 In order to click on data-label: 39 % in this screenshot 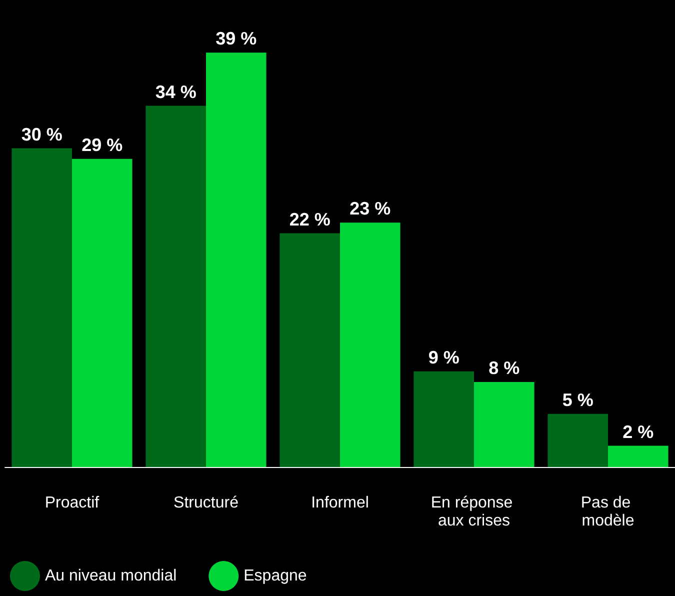, I will do `click(236, 38)`.